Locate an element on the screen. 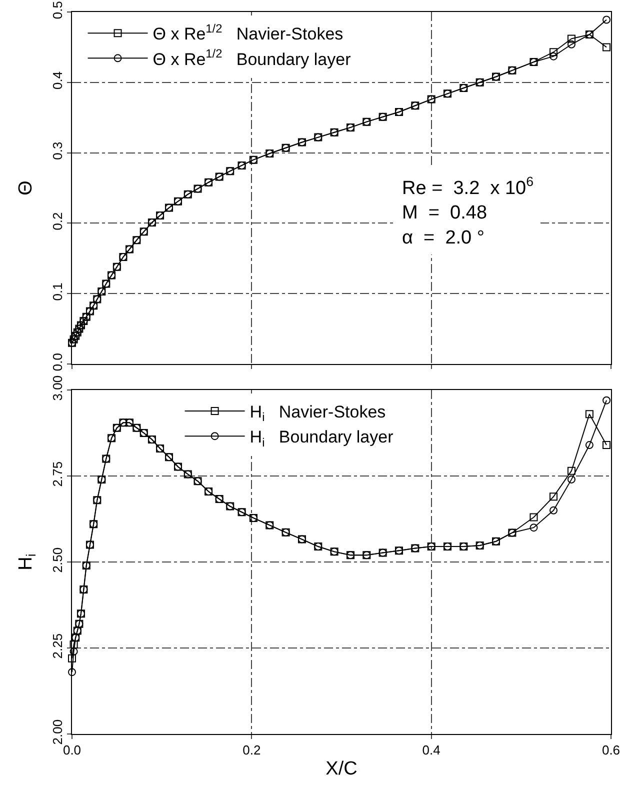 The width and height of the screenshot is (627, 790). annotation: α = 2.0 ° is located at coordinates (443, 237).